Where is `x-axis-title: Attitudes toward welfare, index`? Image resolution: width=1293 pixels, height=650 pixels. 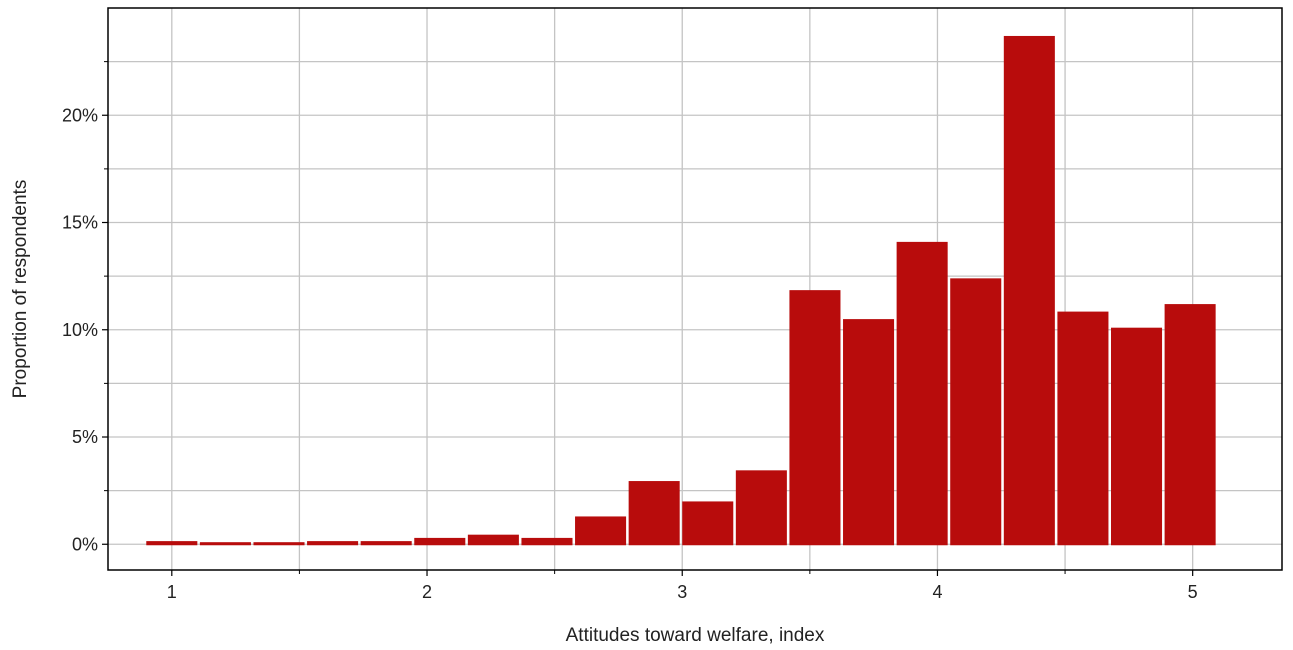
x-axis-title: Attitudes toward welfare, index is located at coordinates (695, 635).